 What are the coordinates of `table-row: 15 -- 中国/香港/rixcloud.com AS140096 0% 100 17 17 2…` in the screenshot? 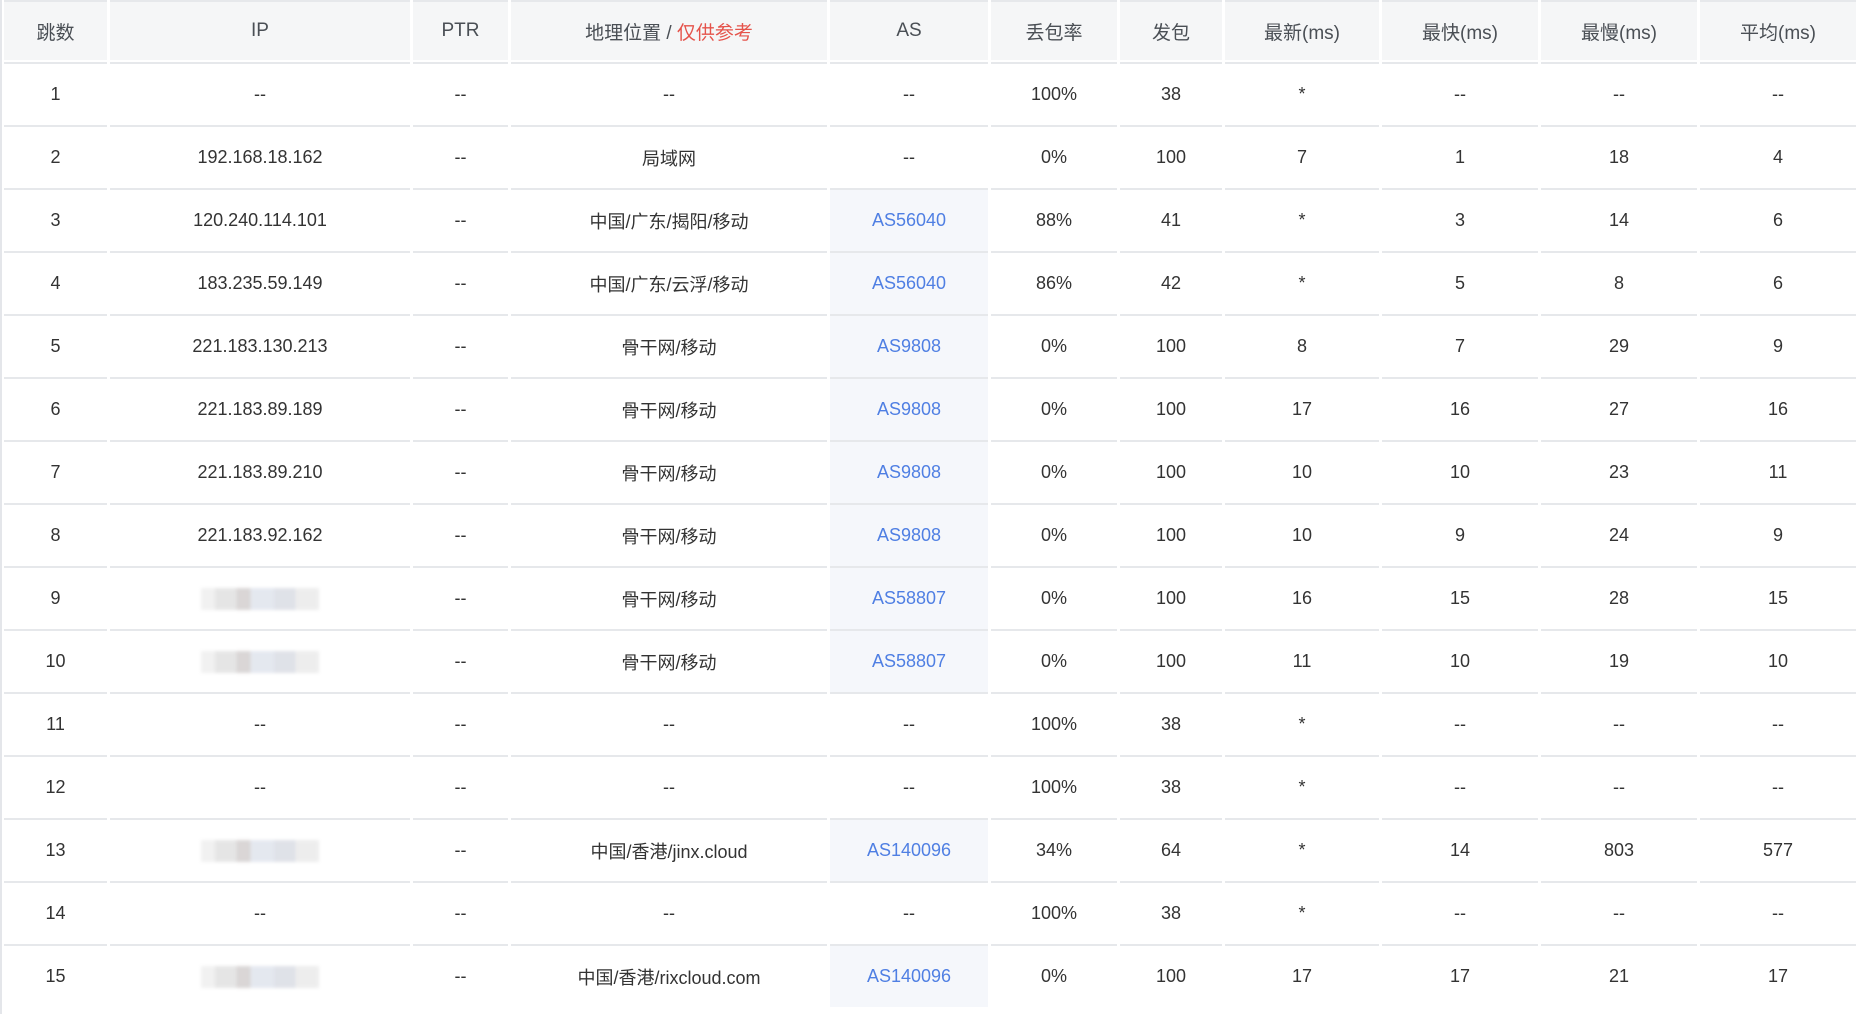 It's located at (930, 975).